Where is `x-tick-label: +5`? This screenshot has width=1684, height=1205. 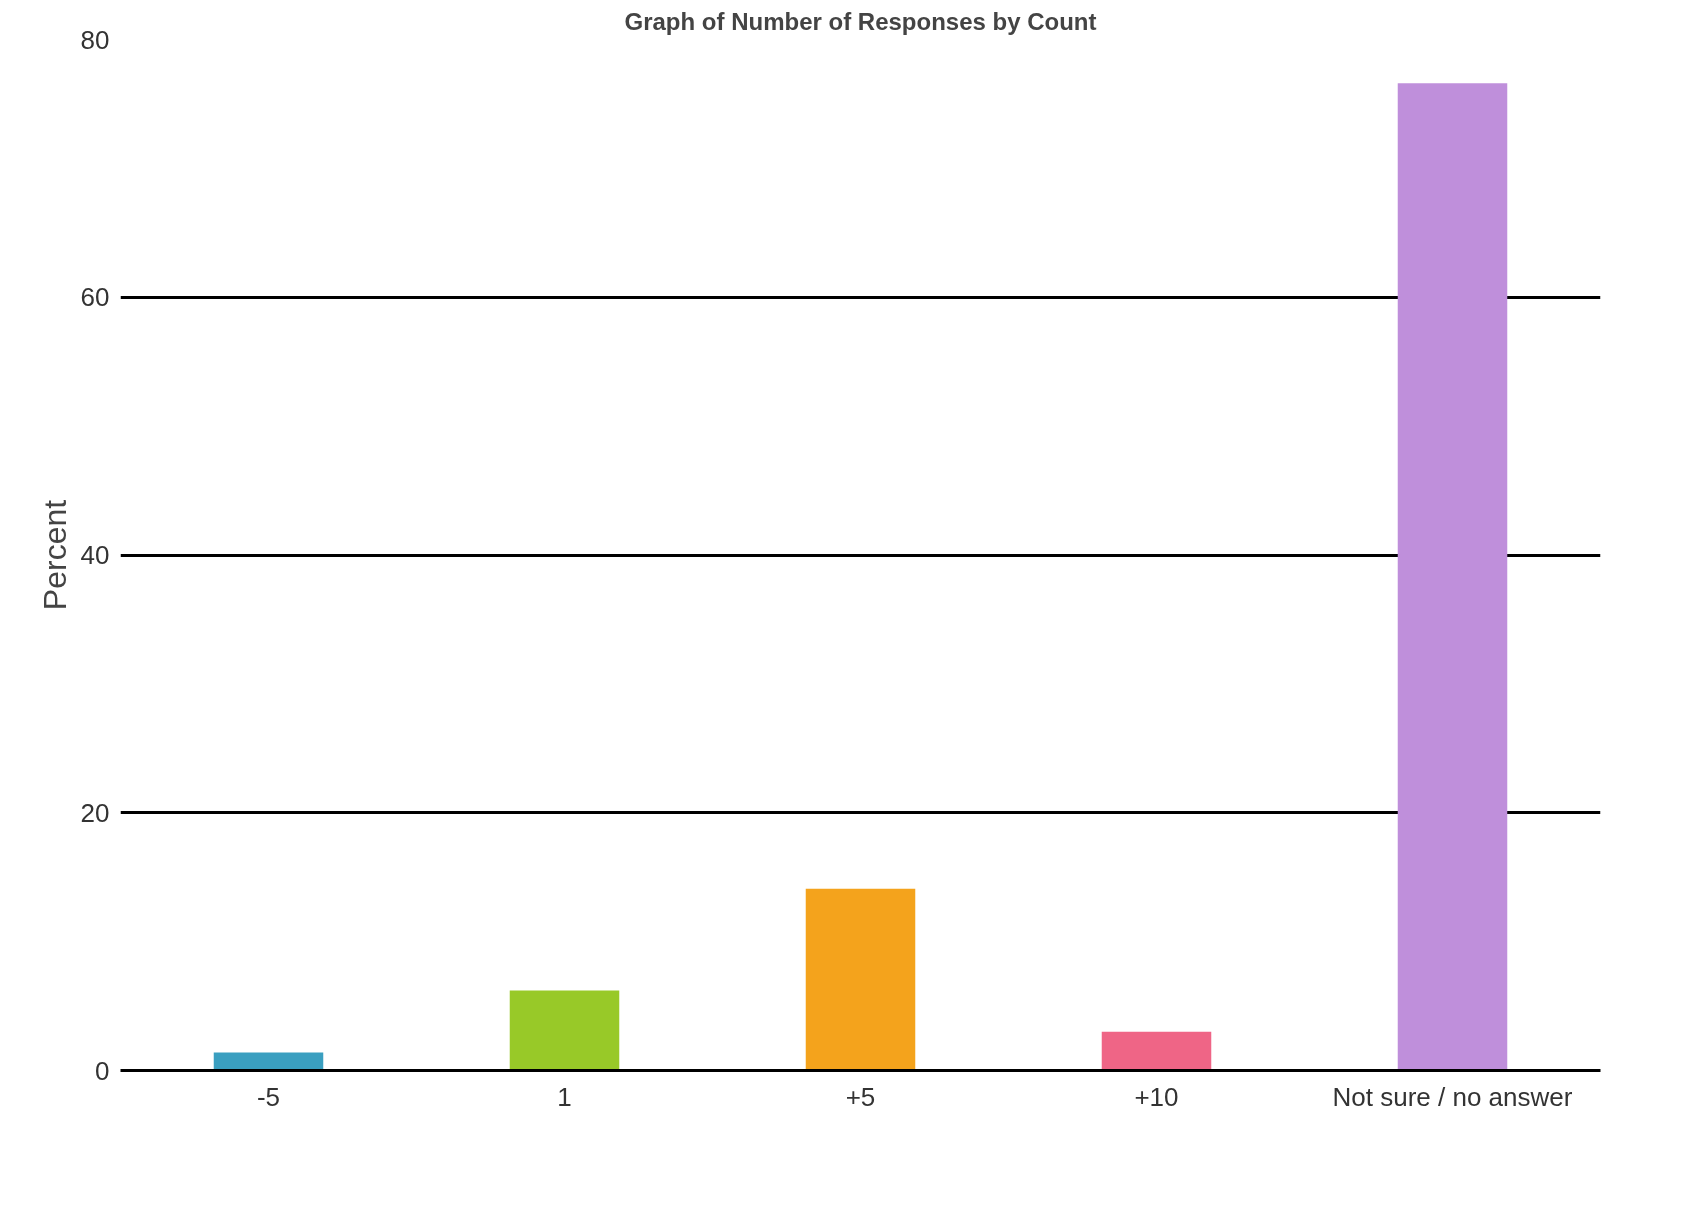 x-tick-label: +5 is located at coordinates (860, 1096).